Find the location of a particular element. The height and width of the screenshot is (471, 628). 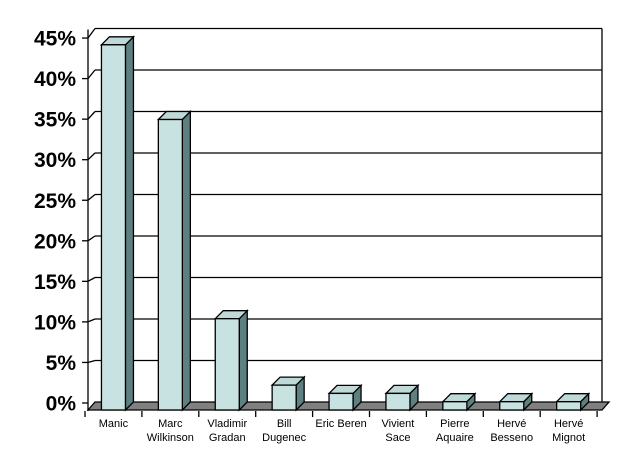

bar-manic is located at coordinates (117, 223).